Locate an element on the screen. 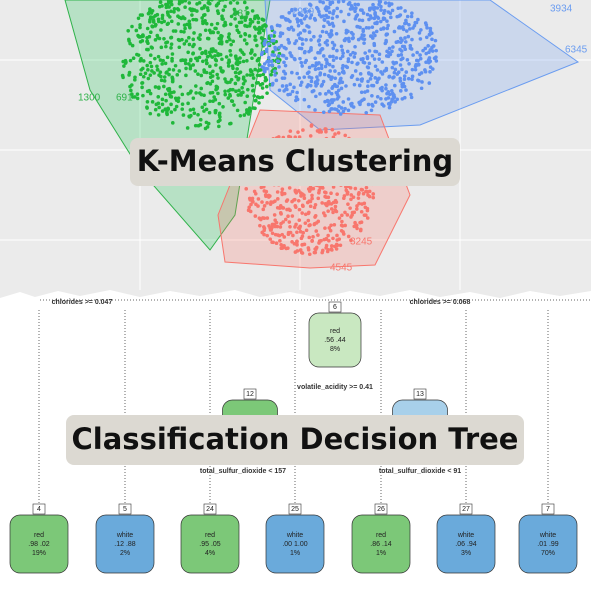 Image resolution: width=591 pixels, height=591 pixels. split-label: chlorides >= 0.047 is located at coordinates (82, 302).